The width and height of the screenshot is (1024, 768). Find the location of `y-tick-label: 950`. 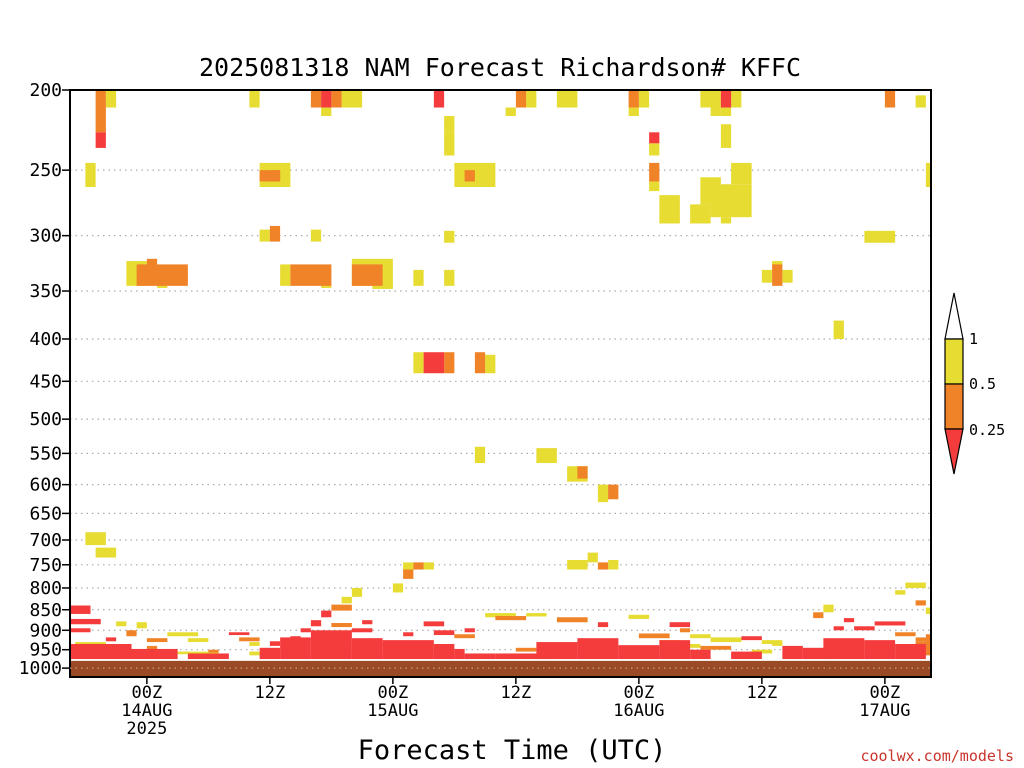

y-tick-label: 950 is located at coordinates (45, 650).